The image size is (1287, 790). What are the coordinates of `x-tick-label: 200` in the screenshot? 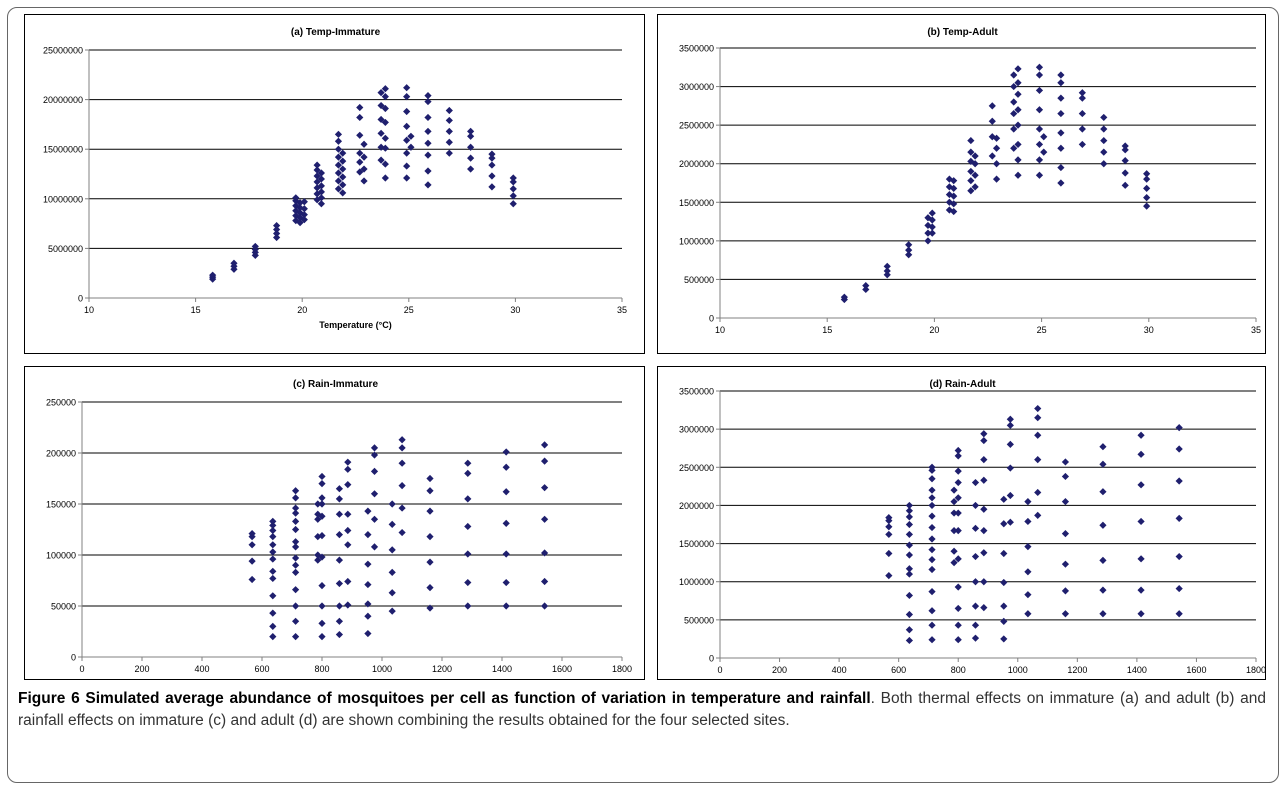 It's located at (141, 669).